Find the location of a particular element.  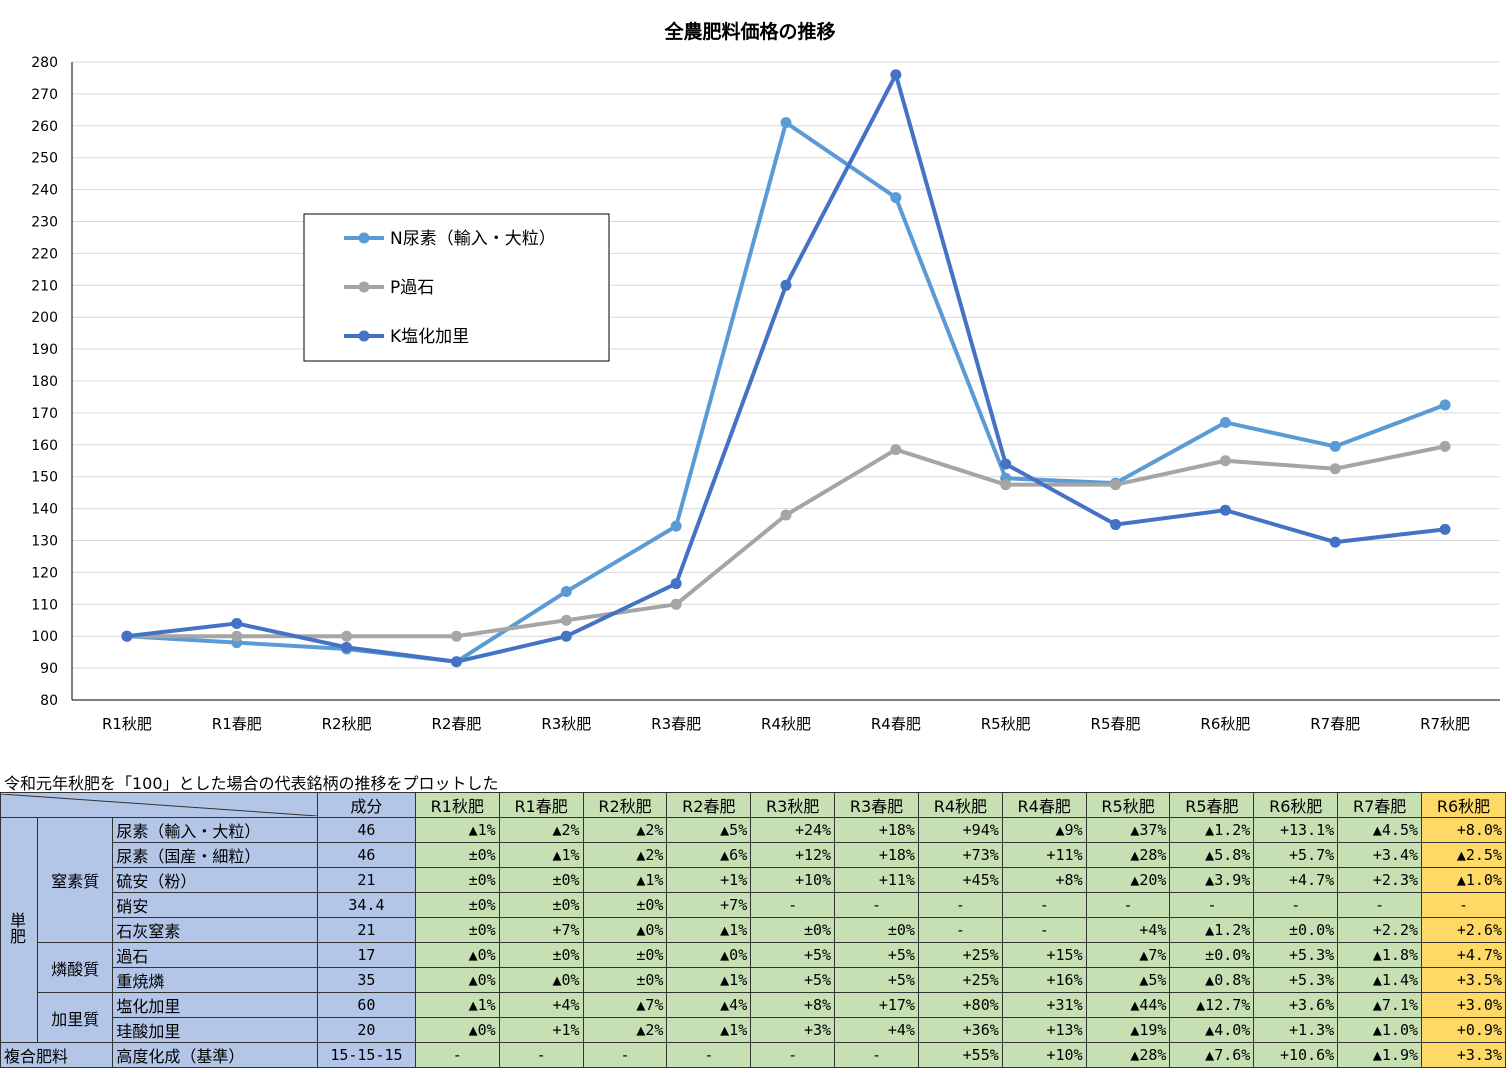

y-tick-label: 230 is located at coordinates (44, 223).